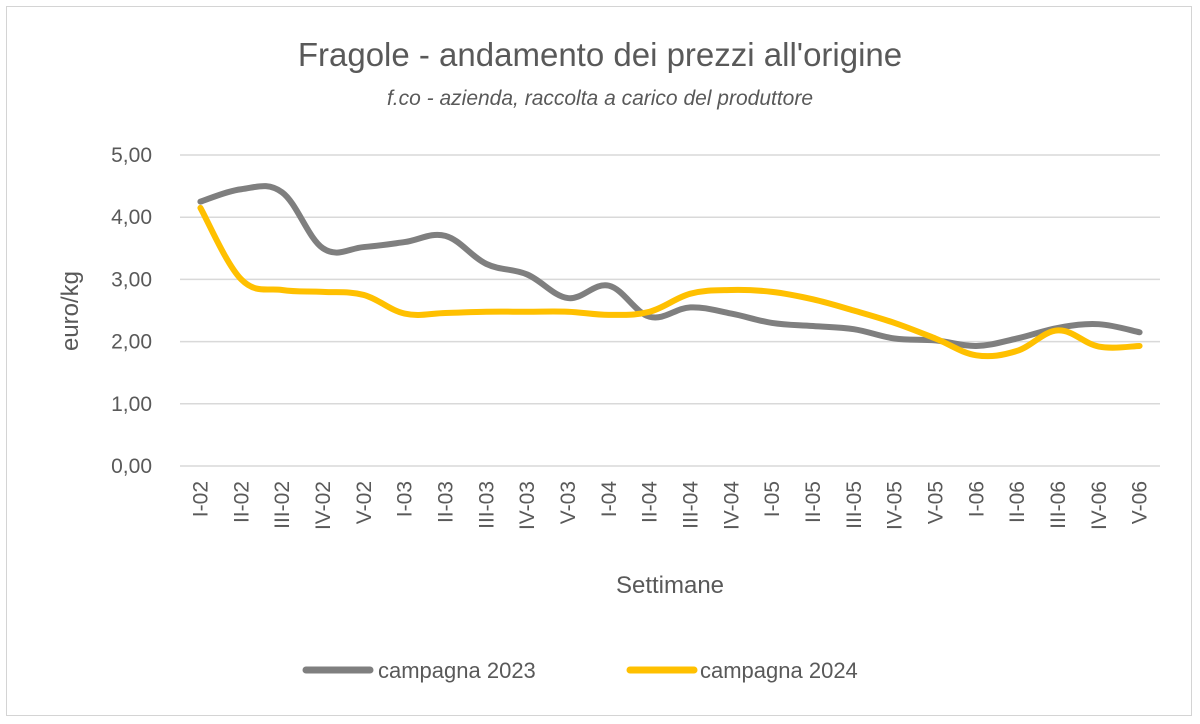 The width and height of the screenshot is (1200, 724). Describe the element at coordinates (131, 466) in the screenshot. I see `y-tick-label: 0,00` at that location.